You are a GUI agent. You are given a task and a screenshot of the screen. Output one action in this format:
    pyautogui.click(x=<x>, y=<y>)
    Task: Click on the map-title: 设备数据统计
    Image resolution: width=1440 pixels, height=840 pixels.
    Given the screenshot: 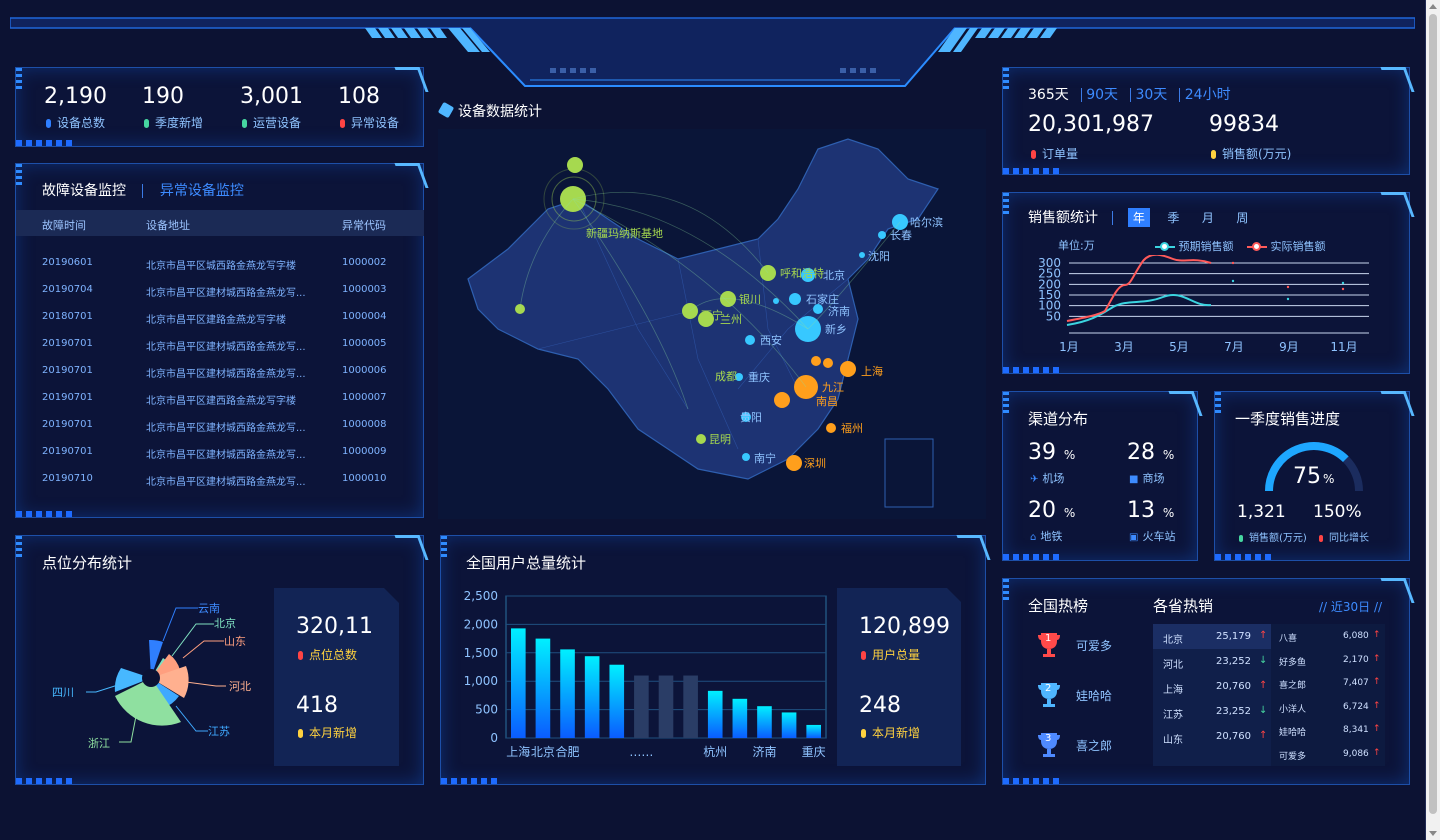 What is the action you would take?
    pyautogui.click(x=489, y=111)
    